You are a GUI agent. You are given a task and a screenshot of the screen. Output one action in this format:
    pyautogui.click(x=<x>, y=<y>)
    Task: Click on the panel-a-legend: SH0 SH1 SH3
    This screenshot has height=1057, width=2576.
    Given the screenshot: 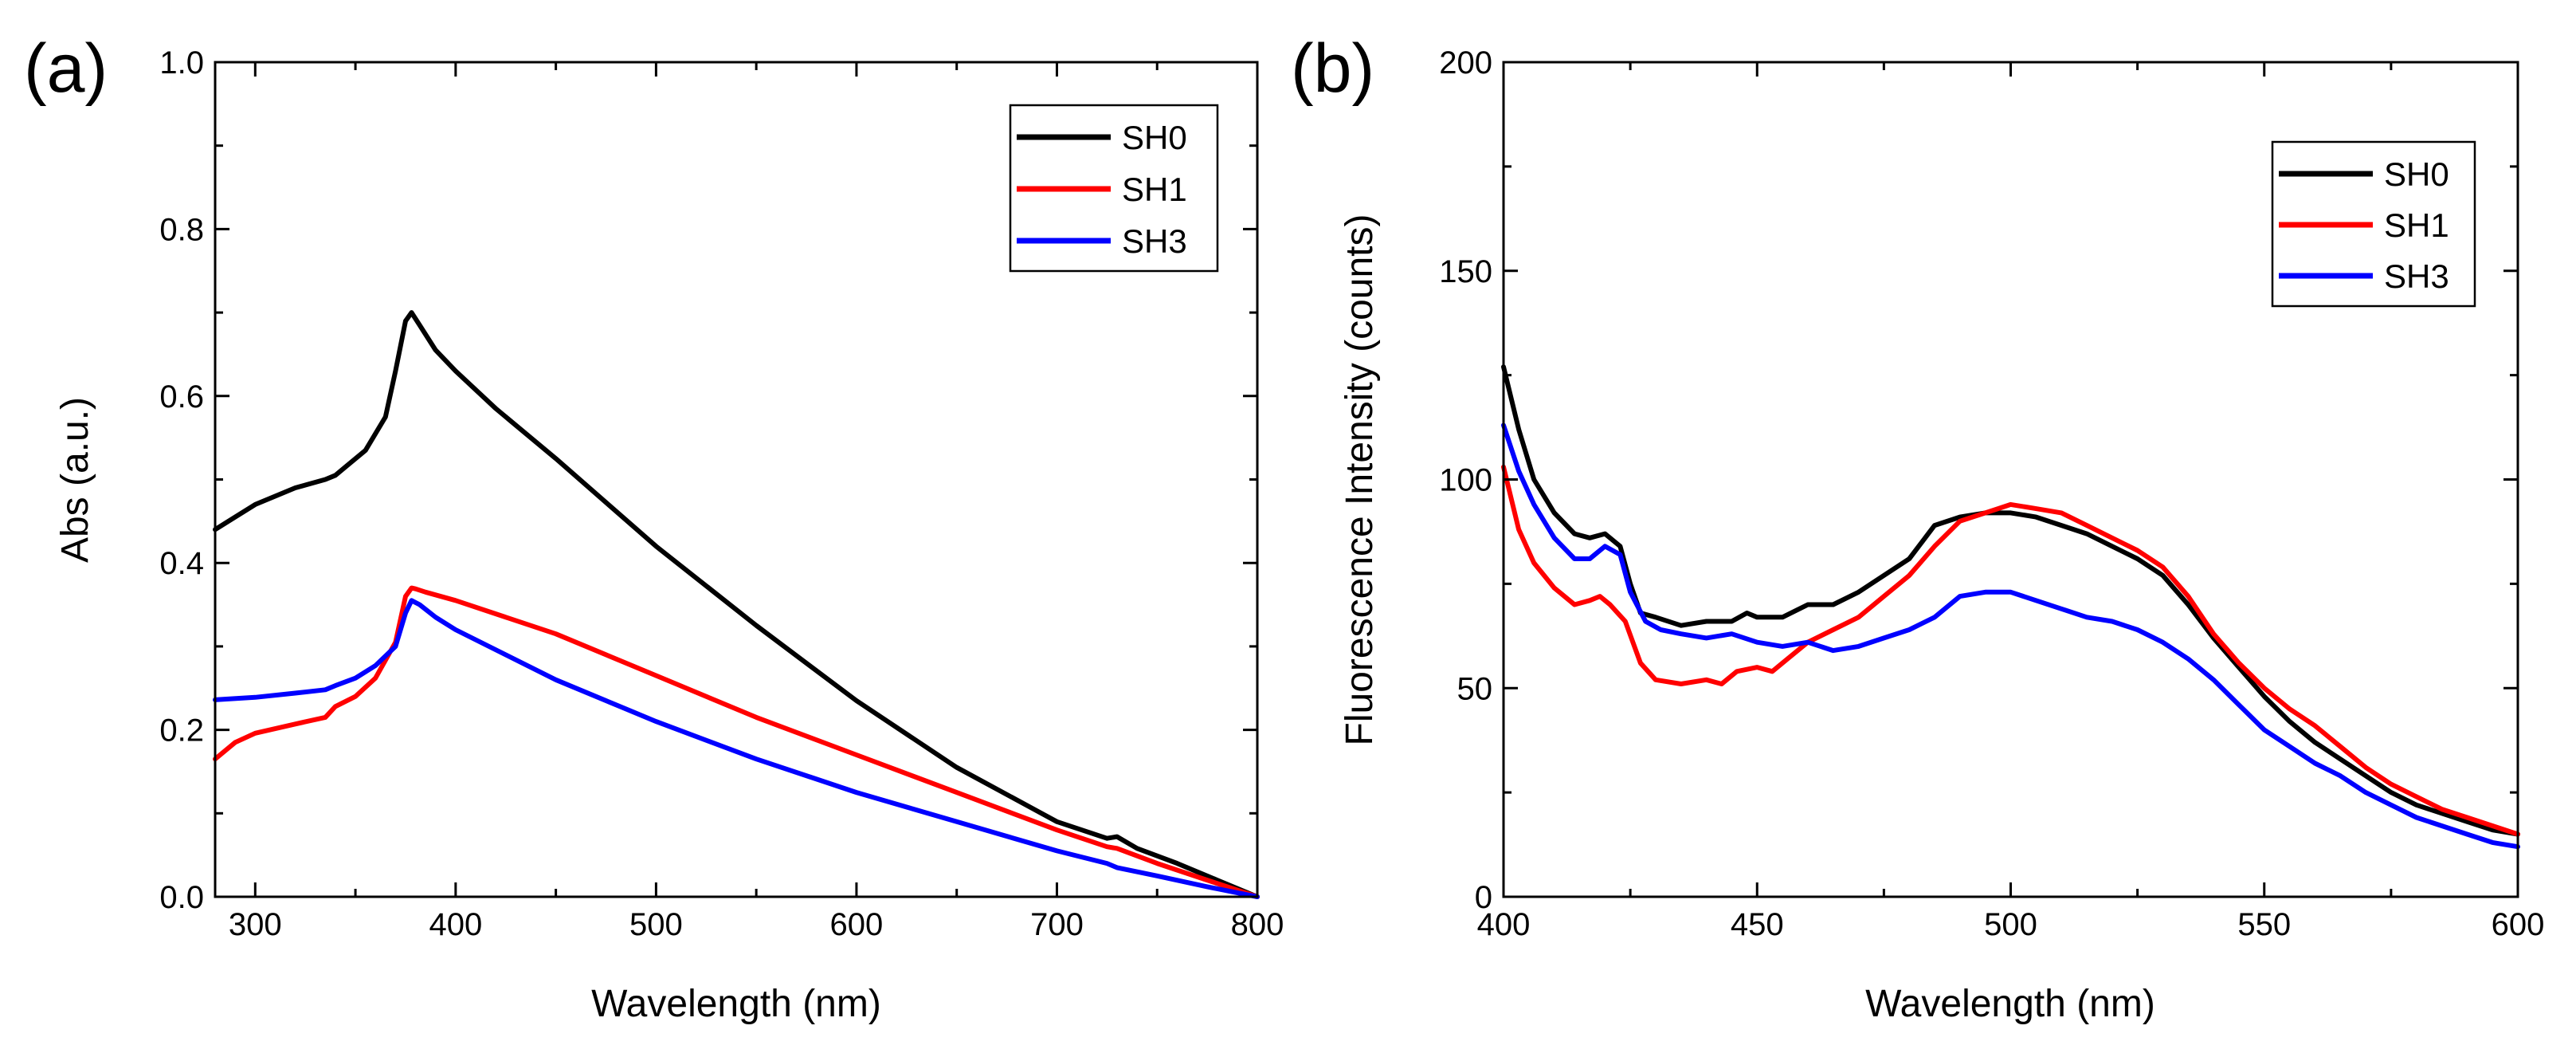 What is the action you would take?
    pyautogui.click(x=1114, y=189)
    